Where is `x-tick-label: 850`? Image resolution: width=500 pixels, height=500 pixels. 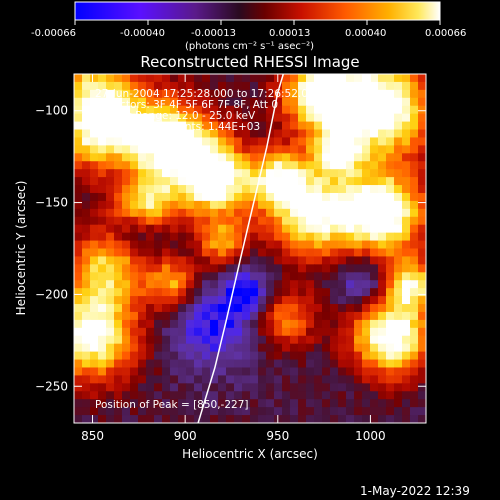 x-tick-label: 850 is located at coordinates (92, 436).